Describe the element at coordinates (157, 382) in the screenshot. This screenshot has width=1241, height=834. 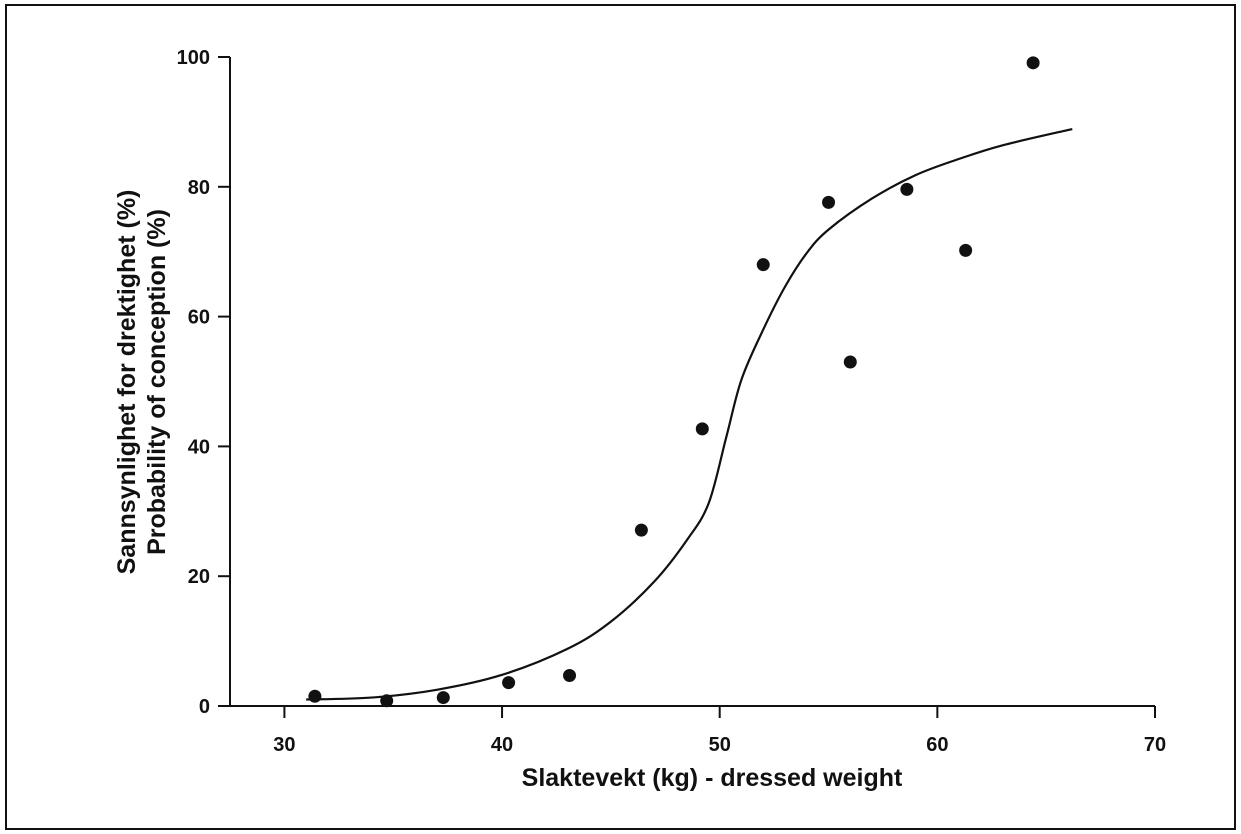
I see `y-axis-title-line2: Probability of conception (%)` at that location.